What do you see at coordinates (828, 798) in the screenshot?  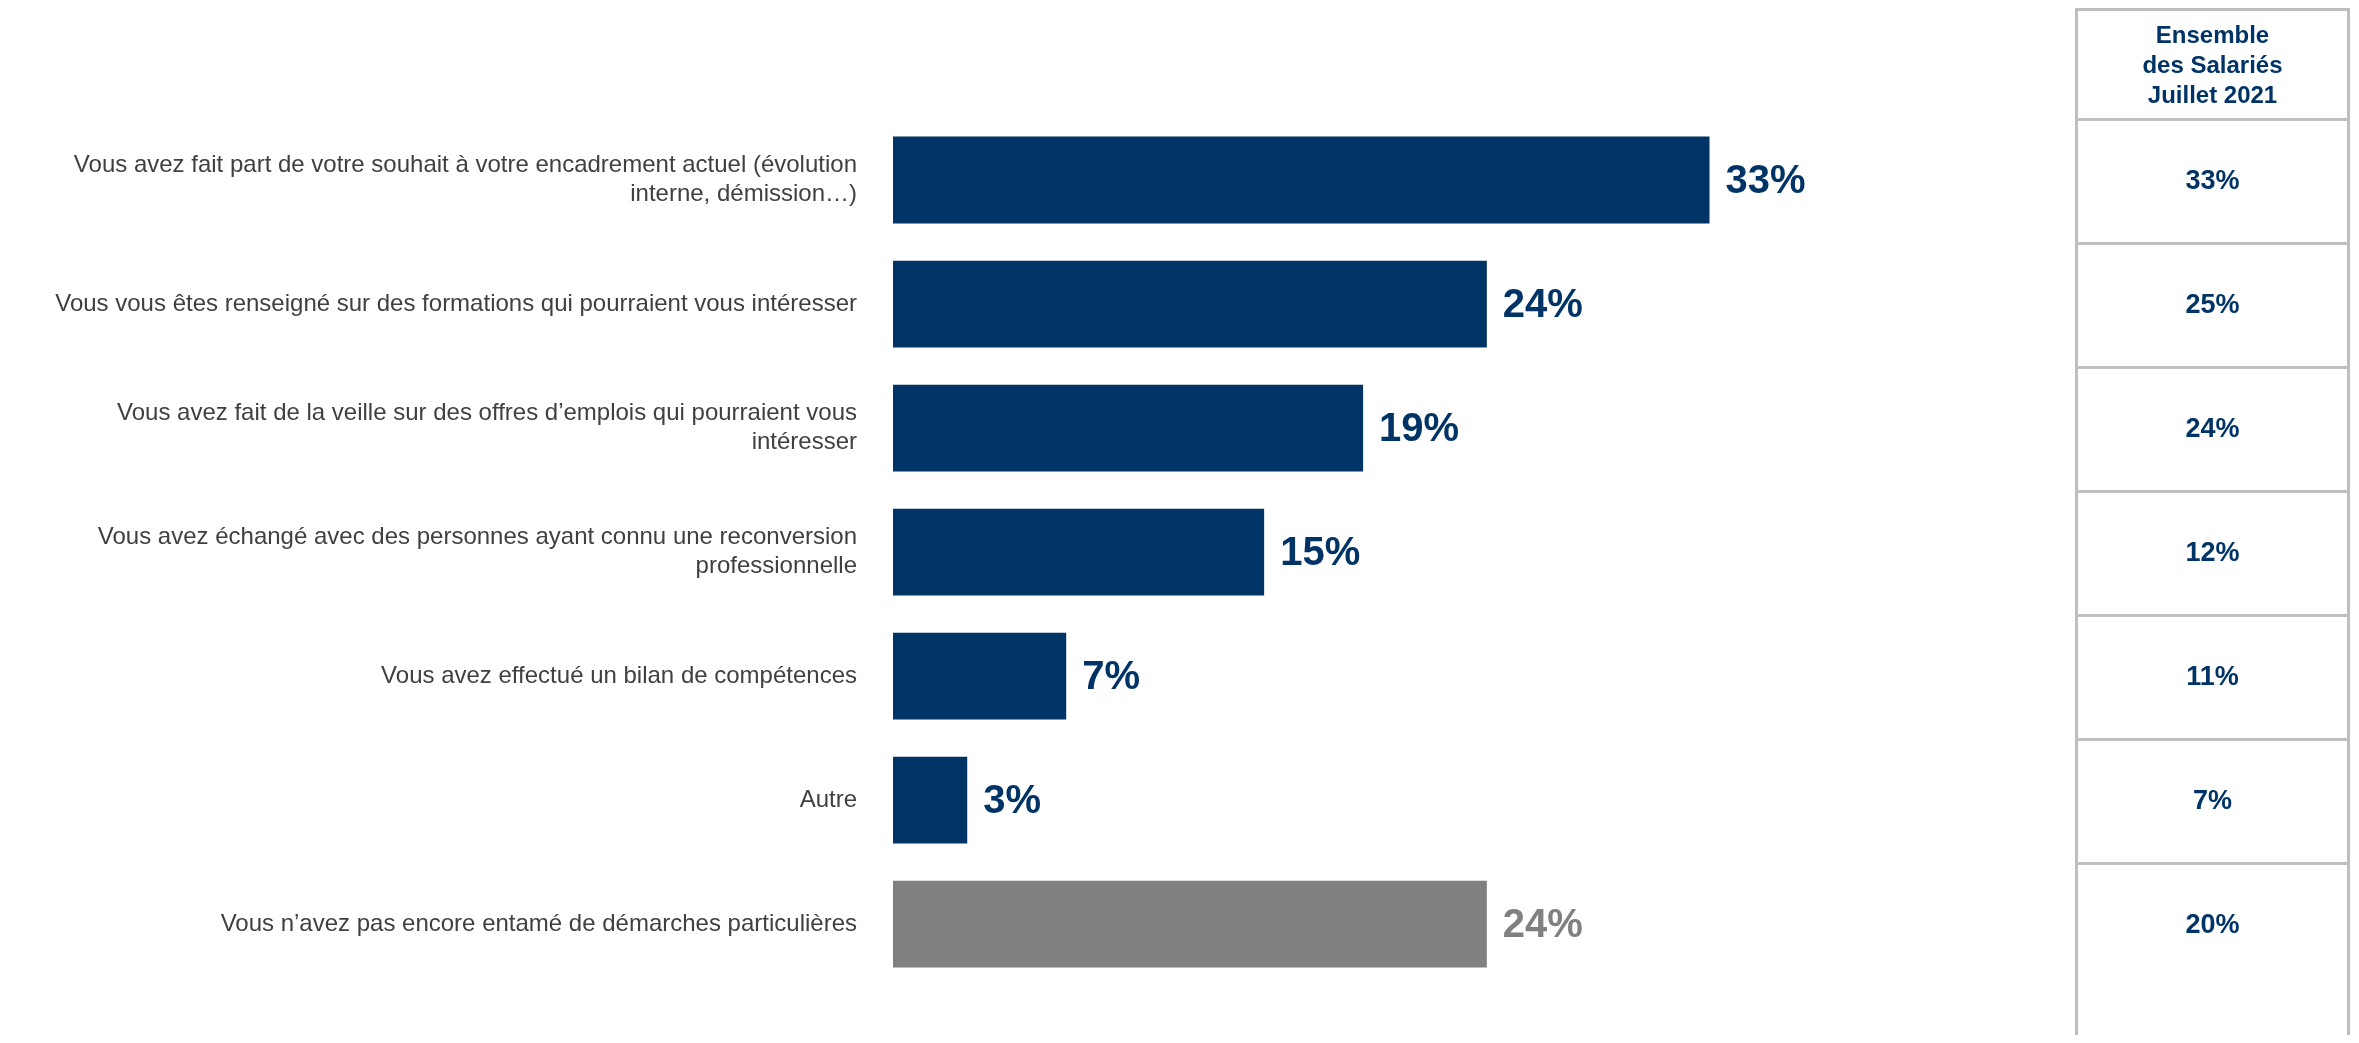 I see `y-tick-label: Autre` at bounding box center [828, 798].